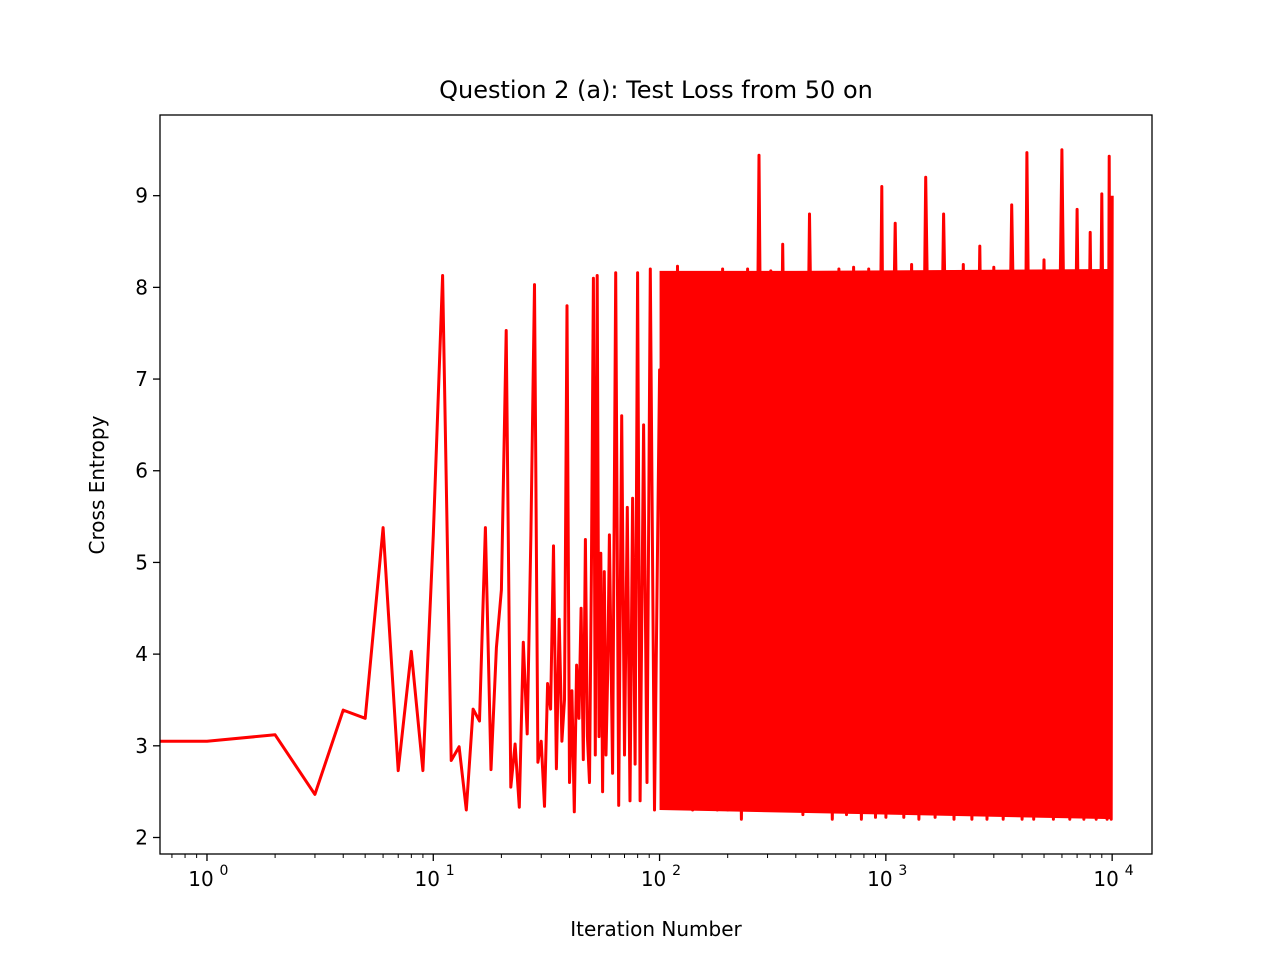  What do you see at coordinates (676, 871) in the screenshot?
I see `x-tick-exponent: 2` at bounding box center [676, 871].